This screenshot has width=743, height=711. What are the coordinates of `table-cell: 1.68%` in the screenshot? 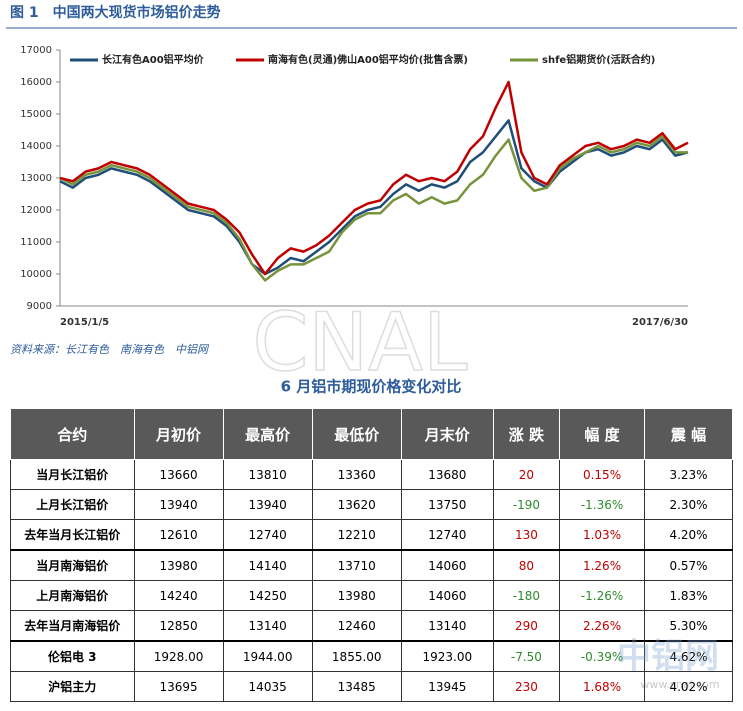 It's located at (602, 686).